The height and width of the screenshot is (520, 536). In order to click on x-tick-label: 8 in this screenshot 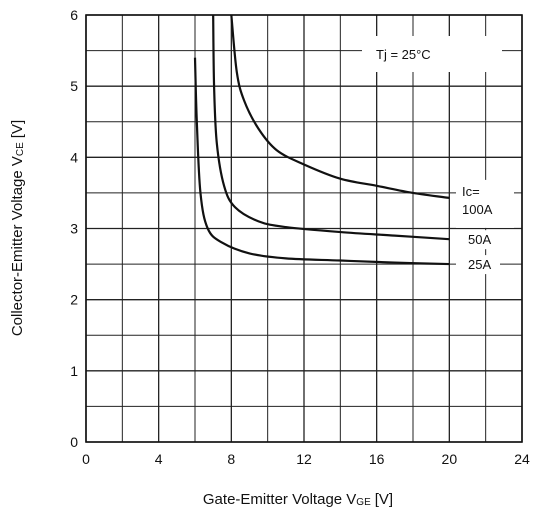, I will do `click(231, 459)`.